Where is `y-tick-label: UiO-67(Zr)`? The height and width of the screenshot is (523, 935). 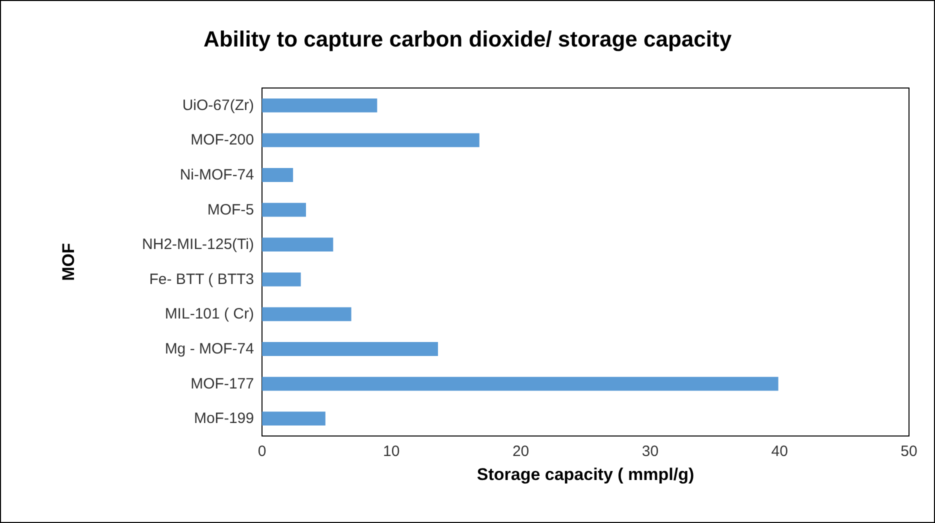
y-tick-label: UiO-67(Zr) is located at coordinates (218, 105).